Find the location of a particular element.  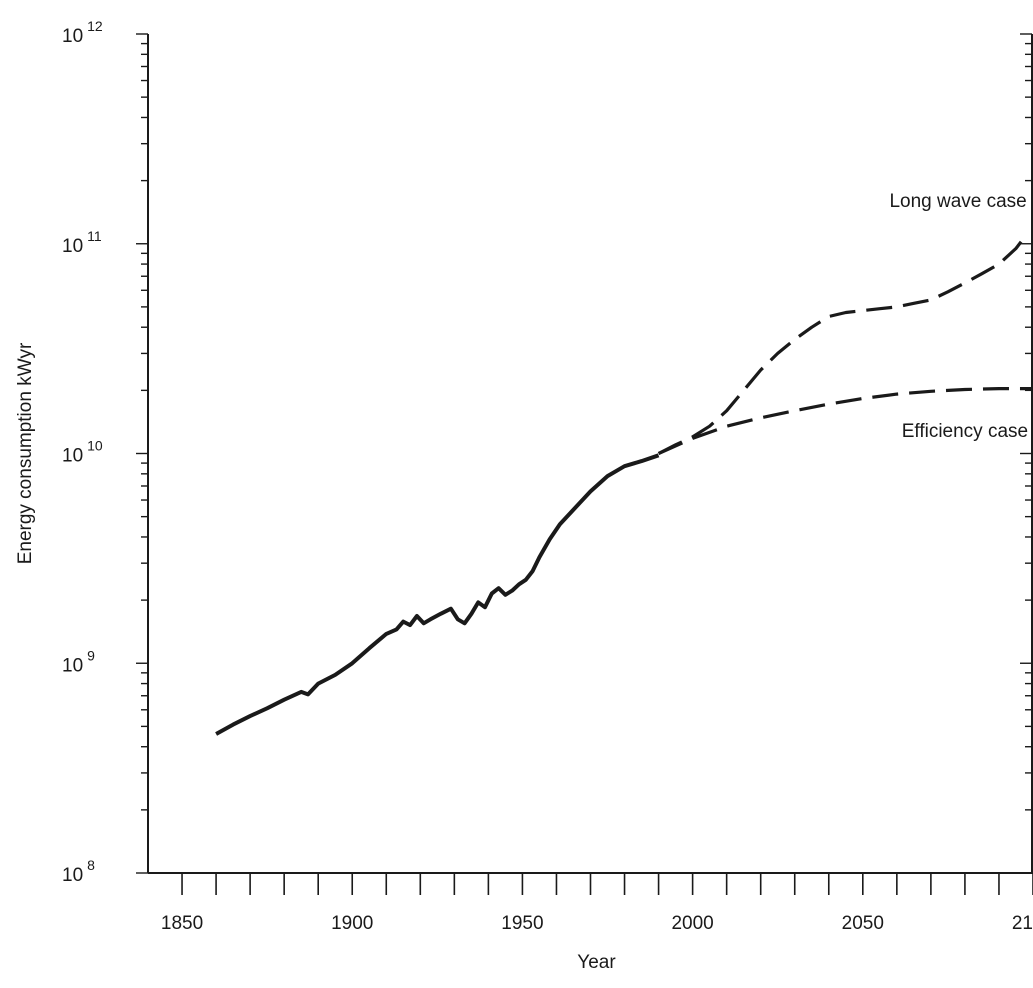

x-tick-label: 2000 is located at coordinates (692, 923).